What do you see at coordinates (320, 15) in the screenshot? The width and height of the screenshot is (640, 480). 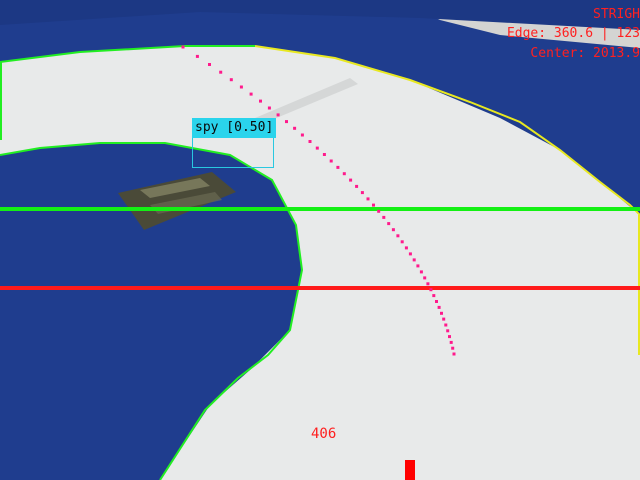 I see `blue-mat-top` at bounding box center [320, 15].